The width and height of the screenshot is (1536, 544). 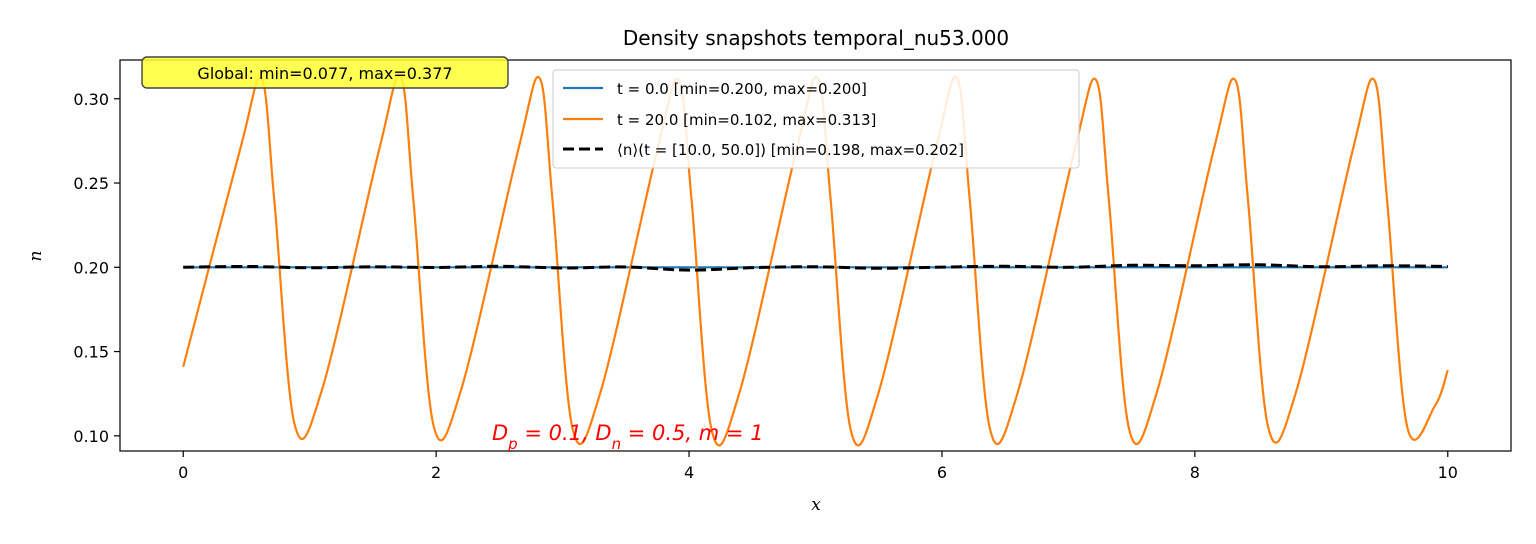 I want to click on global-annotation: Global: min=0.077, max=0.377, so click(x=325, y=72).